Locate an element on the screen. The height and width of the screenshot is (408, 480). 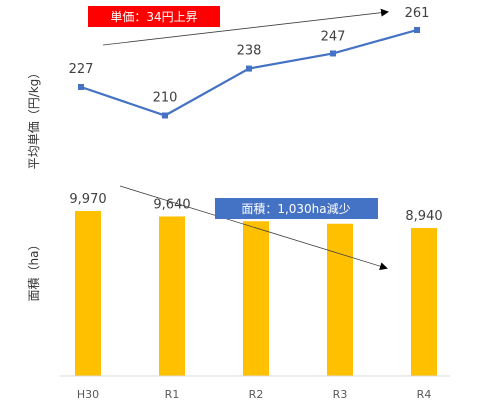
x-tick-label-H30: H30 is located at coordinates (88, 394).